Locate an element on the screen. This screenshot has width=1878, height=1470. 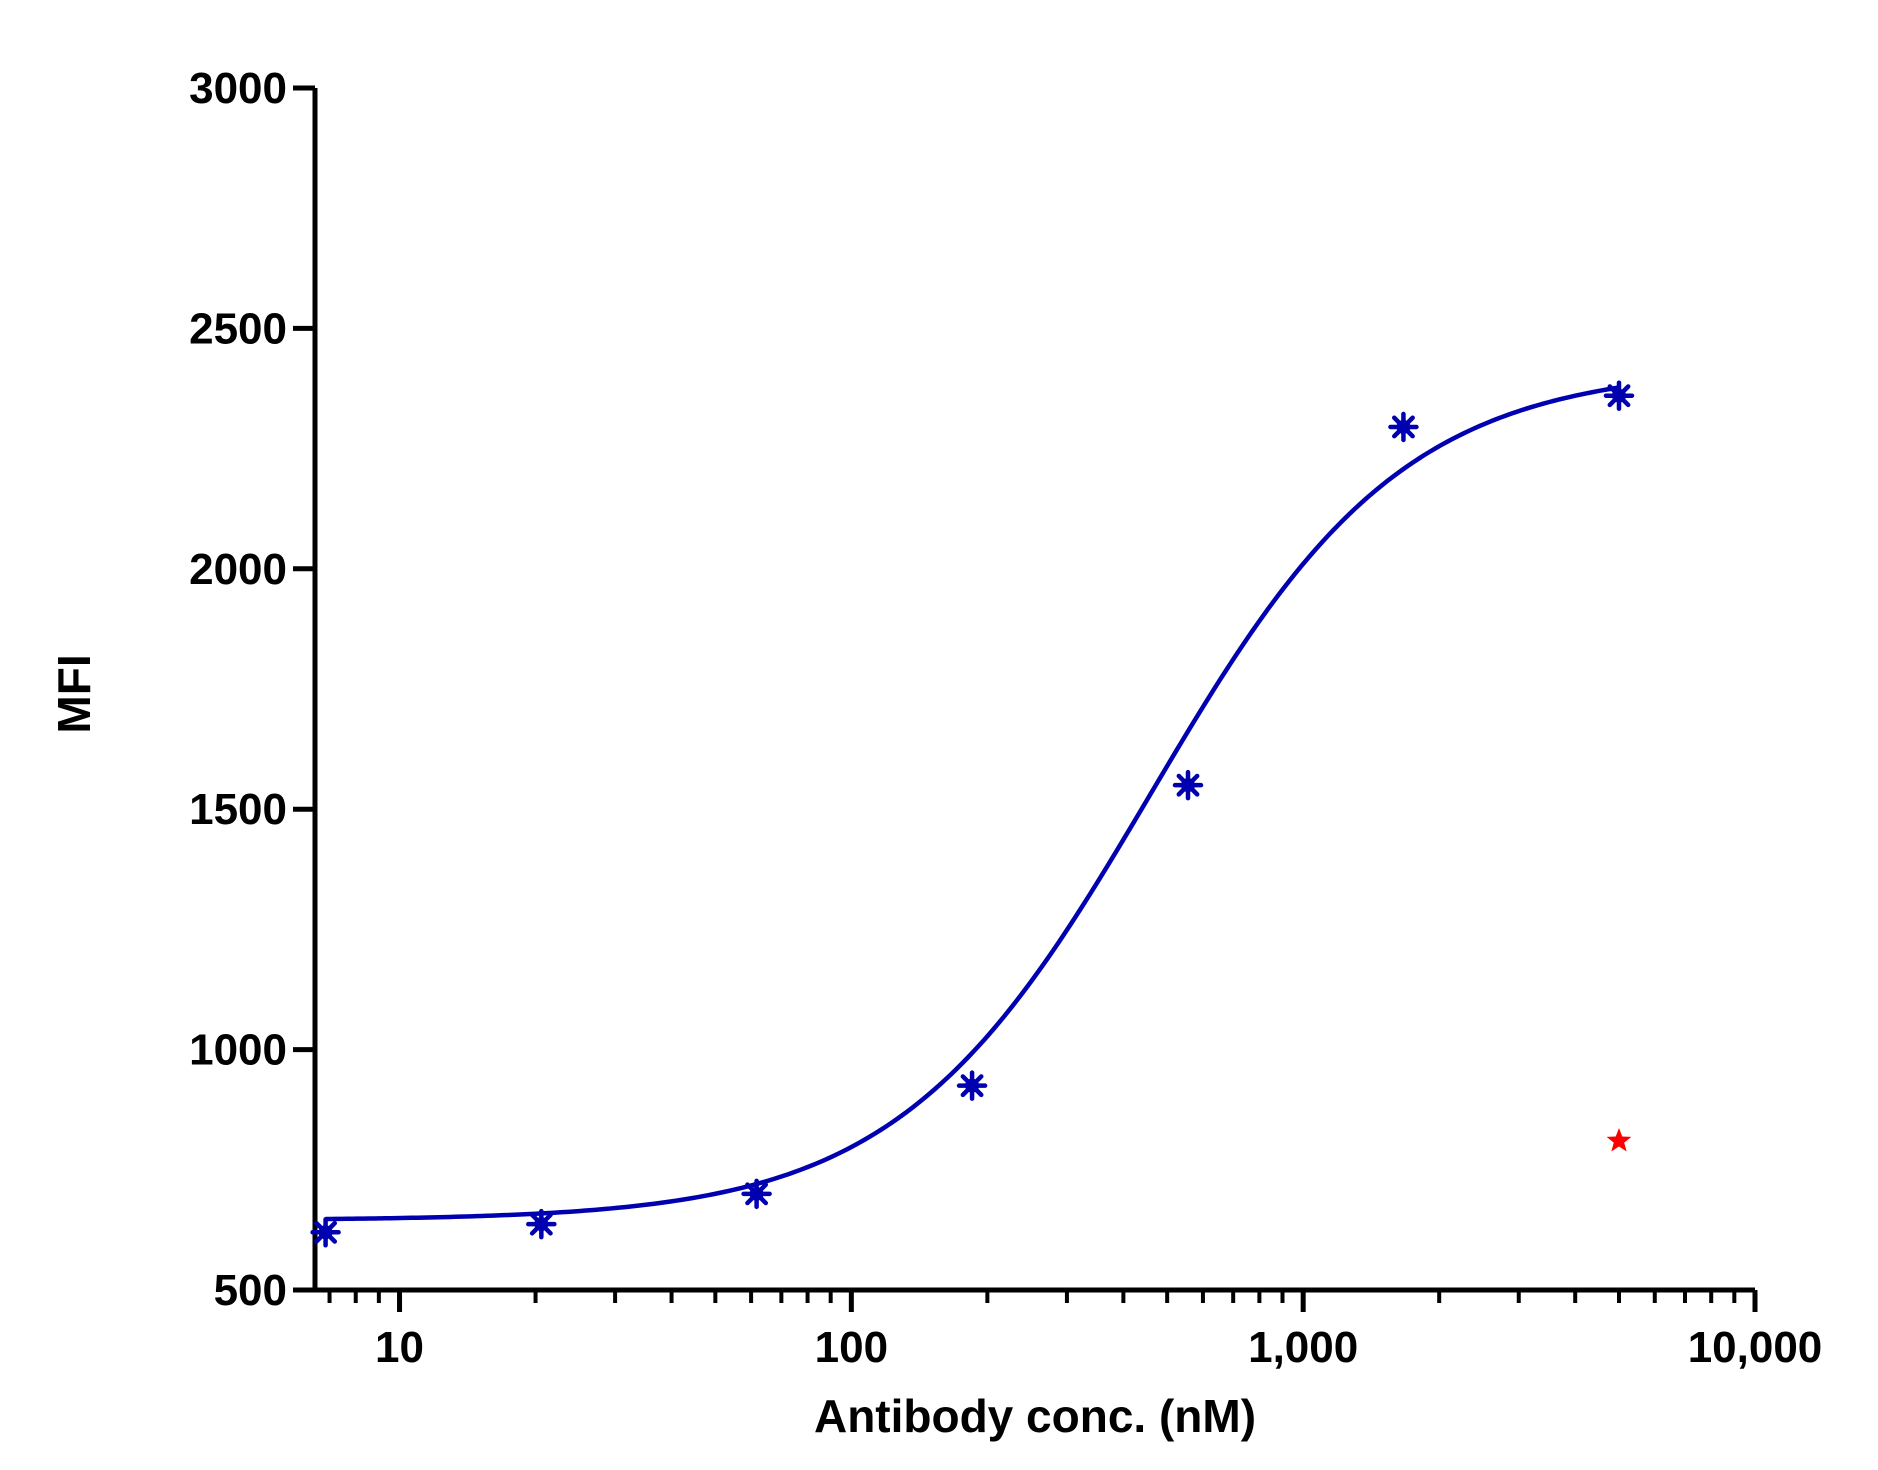
y-tick-label: 1000 is located at coordinates (238, 1050).